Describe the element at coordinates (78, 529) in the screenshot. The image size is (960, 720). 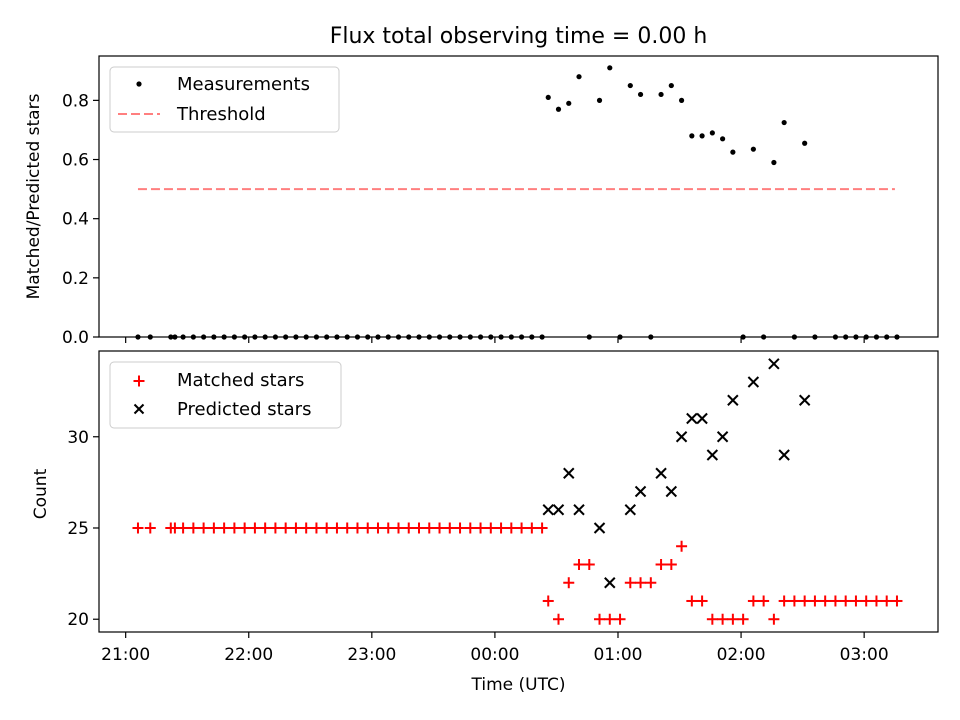
I see `bottom-y-tick-label: 25` at that location.